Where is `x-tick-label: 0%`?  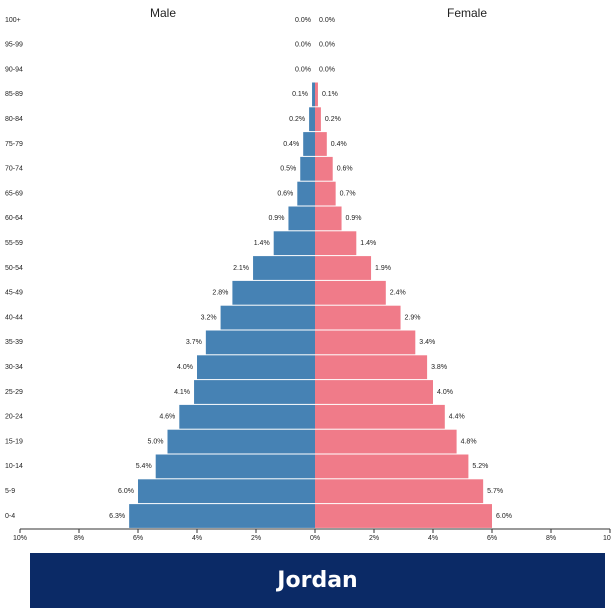 x-tick-label: 0% is located at coordinates (315, 538).